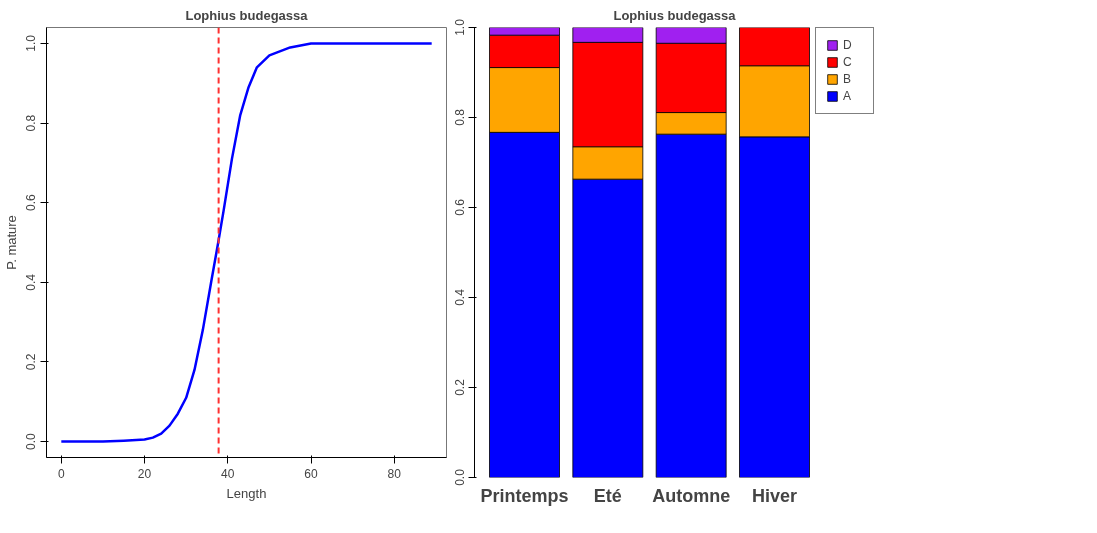 The width and height of the screenshot is (1097, 533). What do you see at coordinates (848, 45) in the screenshot?
I see `legend-label: D` at bounding box center [848, 45].